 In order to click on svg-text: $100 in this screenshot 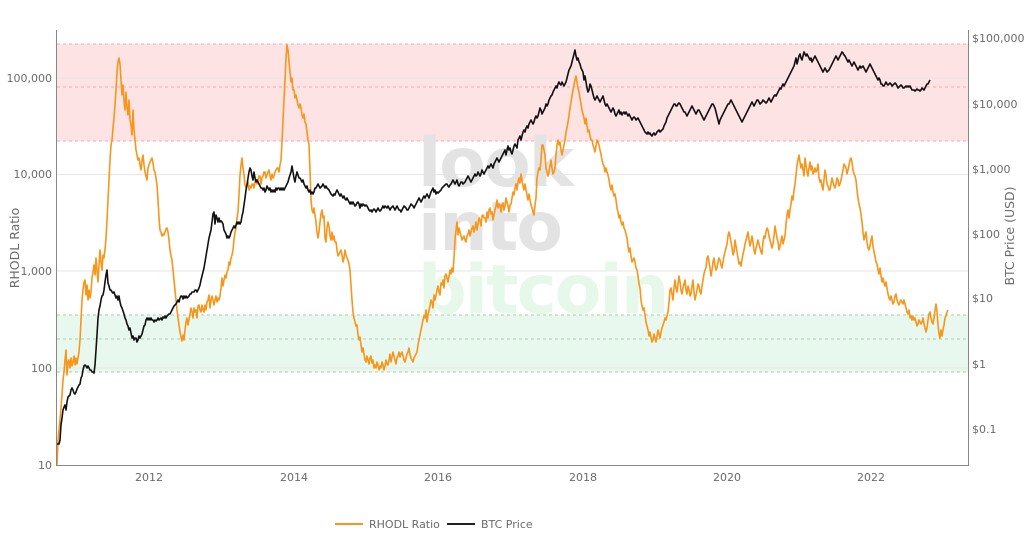, I will do `click(986, 234)`.